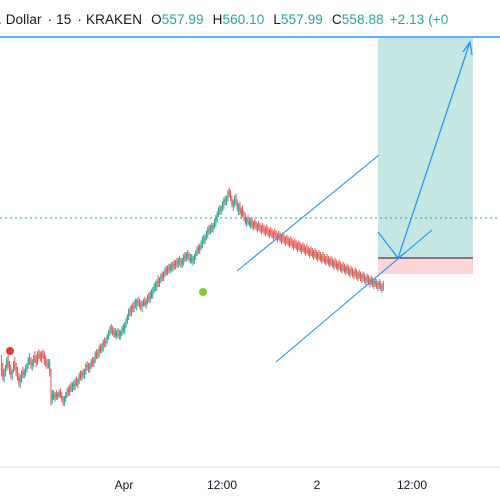 This screenshot has height=500, width=500. What do you see at coordinates (362, 19) in the screenshot?
I see `close-value: 558.88` at bounding box center [362, 19].